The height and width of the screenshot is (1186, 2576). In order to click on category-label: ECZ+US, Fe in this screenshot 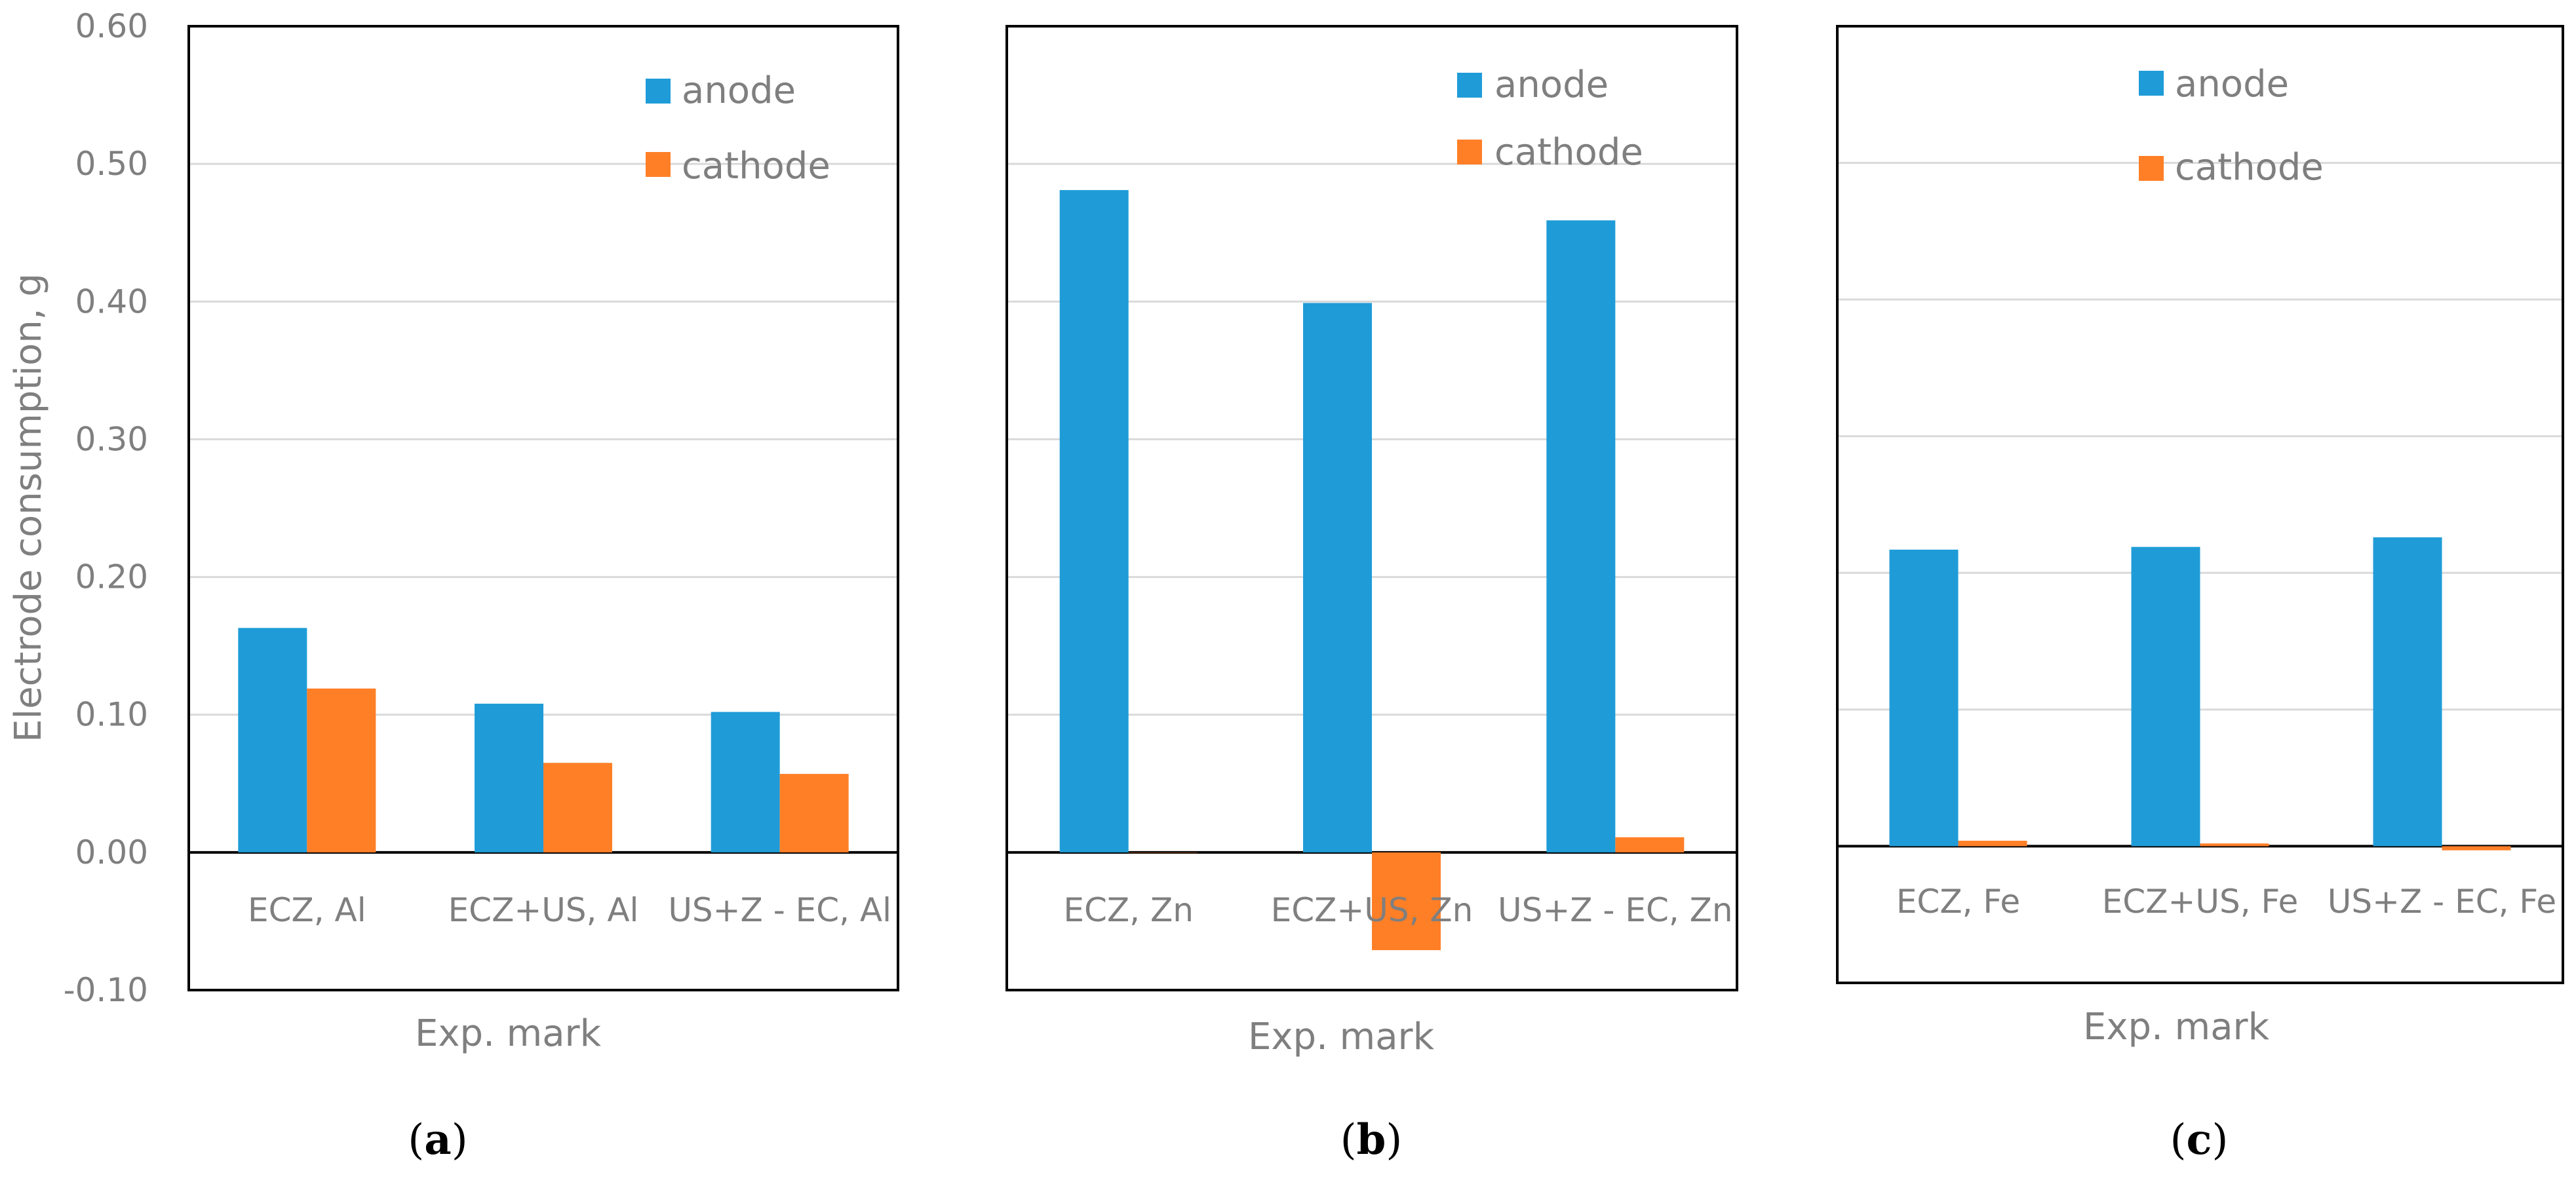, I will do `click(2200, 902)`.